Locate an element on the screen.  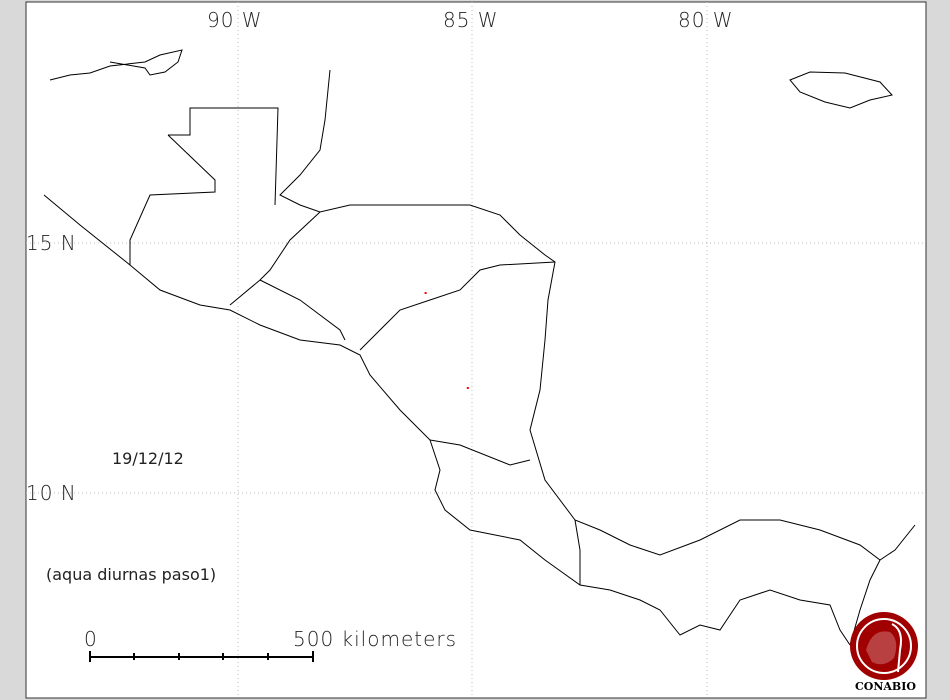
lat-label-15n: 15 N is located at coordinates (51, 243).